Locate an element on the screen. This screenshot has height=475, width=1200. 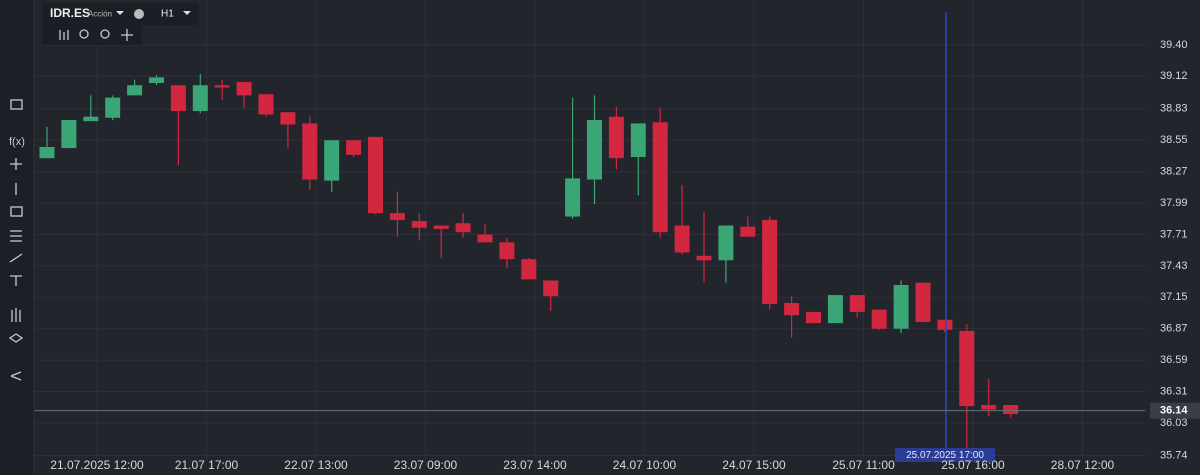
x-tick-label: 25.07 16:00 is located at coordinates (973, 465).